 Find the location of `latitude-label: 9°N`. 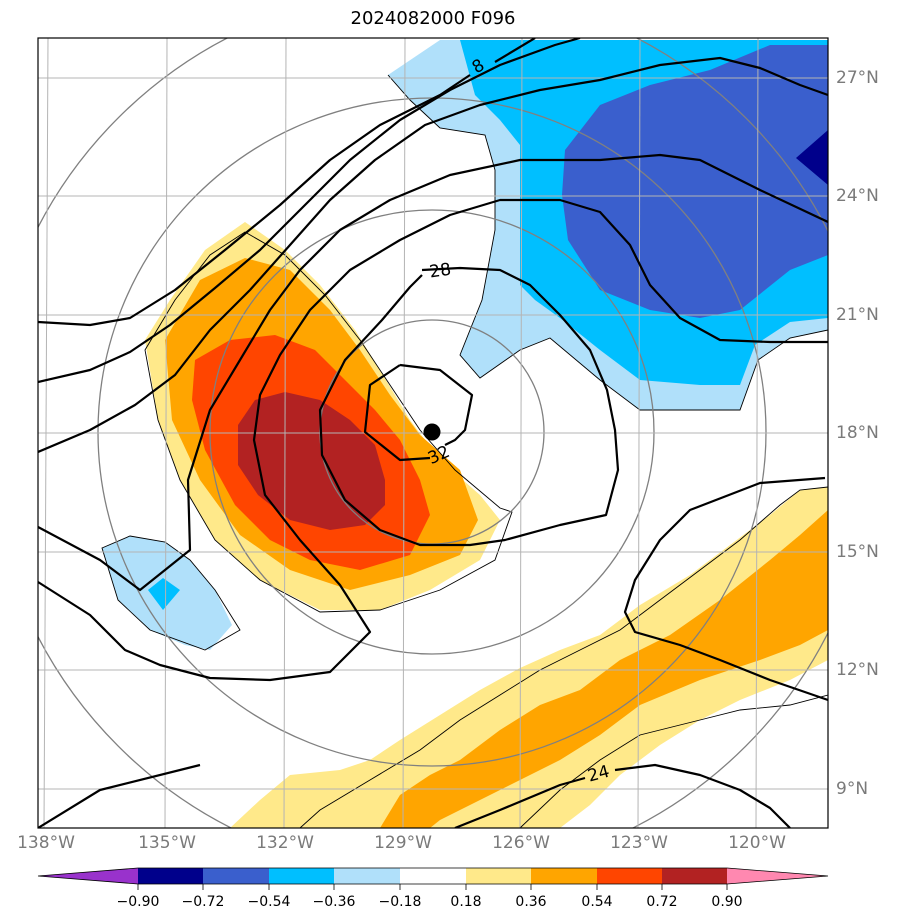

latitude-label: 9°N is located at coordinates (852, 789).